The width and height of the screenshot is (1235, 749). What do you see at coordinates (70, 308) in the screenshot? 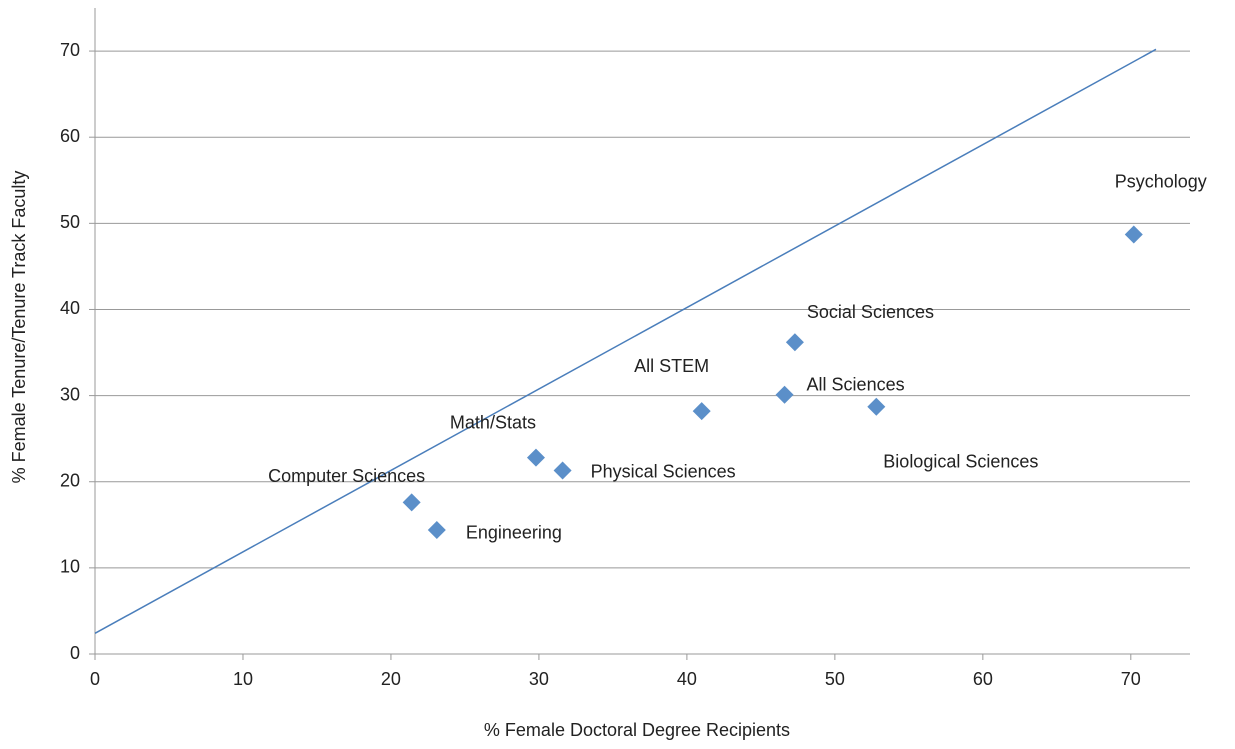
I see `y-tick-label: 40` at bounding box center [70, 308].